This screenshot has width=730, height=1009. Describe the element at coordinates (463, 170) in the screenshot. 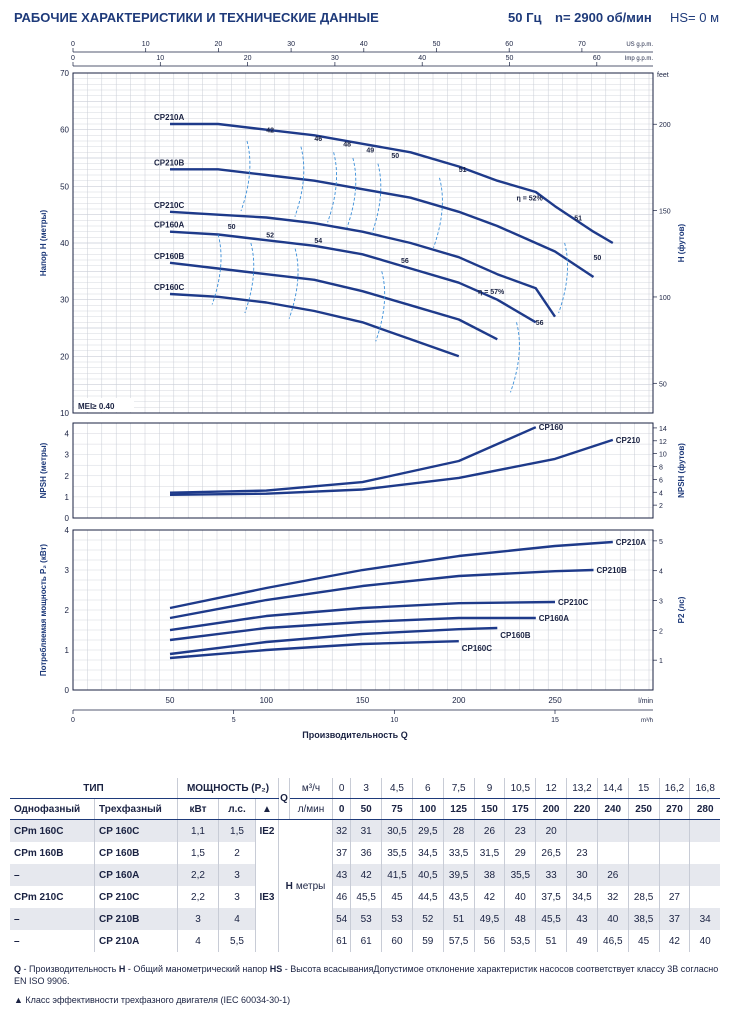

I see `efficiency-label: 51` at that location.